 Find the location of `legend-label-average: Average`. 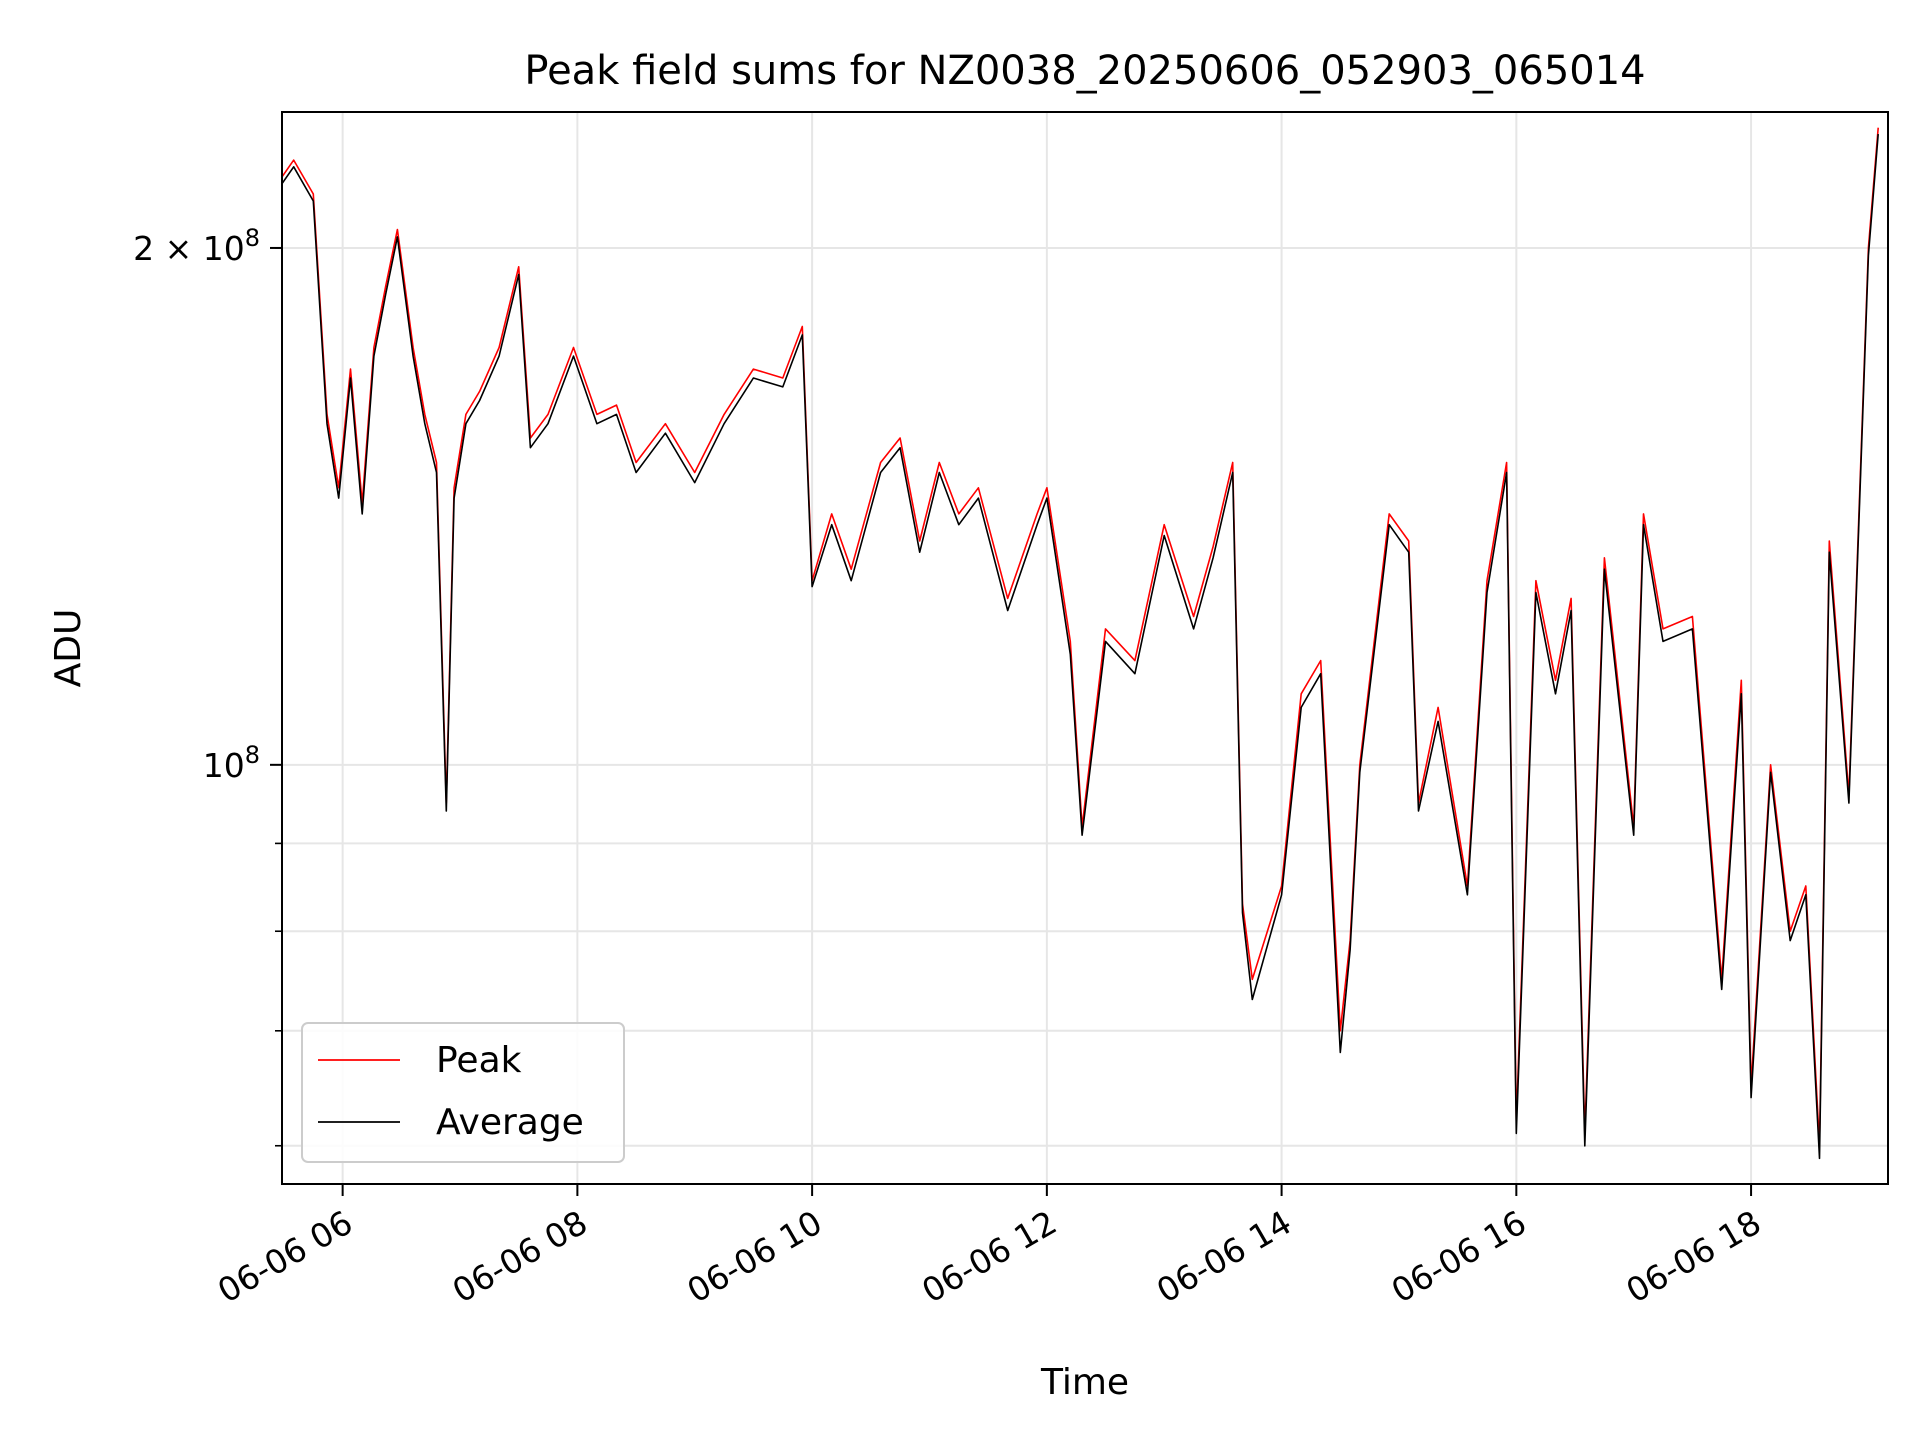

legend-label-average: Average is located at coordinates (510, 1122).